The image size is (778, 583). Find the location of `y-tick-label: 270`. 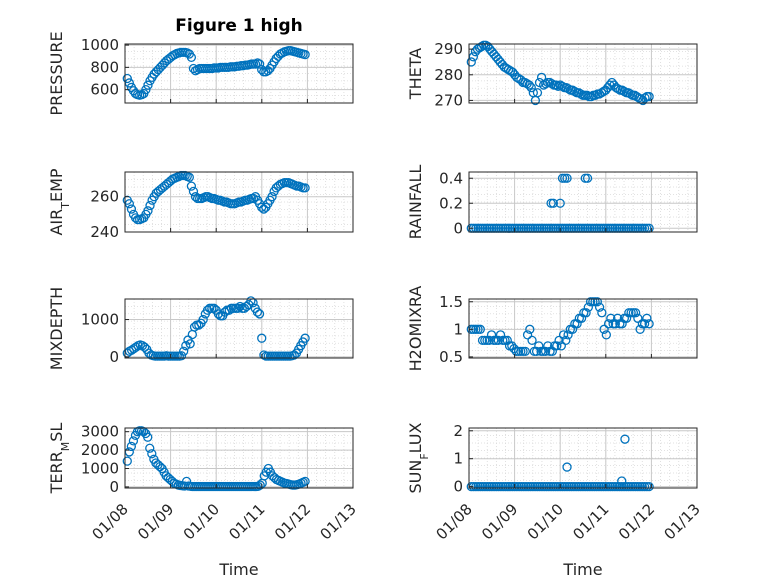

y-tick-label: 270 is located at coordinates (448, 100).